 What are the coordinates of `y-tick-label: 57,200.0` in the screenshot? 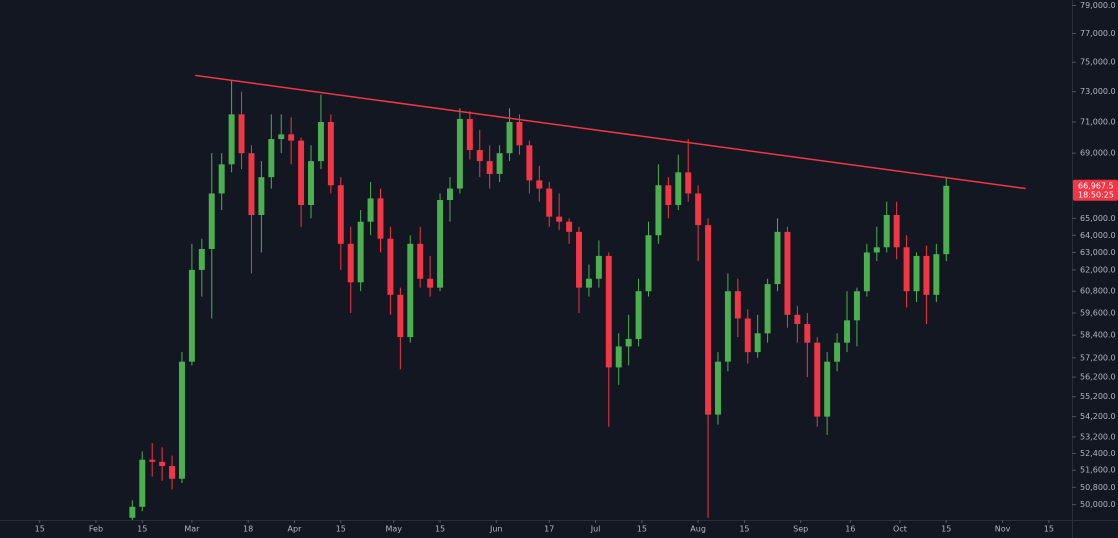 It's located at (1098, 357).